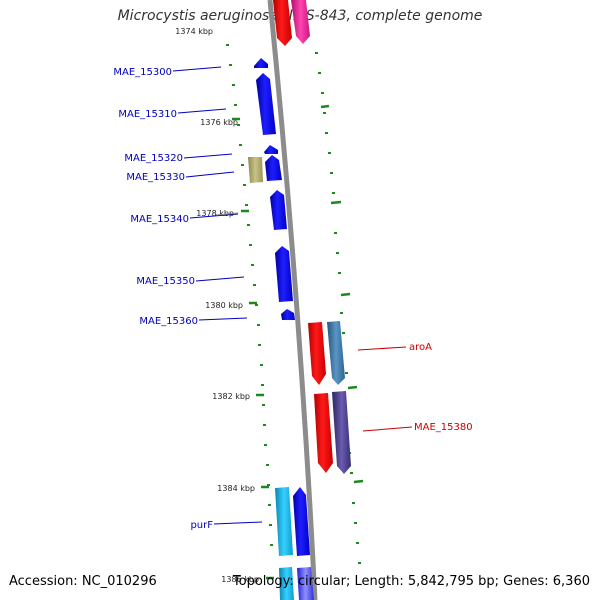  I want to click on label-mae-15320: MAE_15320, so click(153, 158).